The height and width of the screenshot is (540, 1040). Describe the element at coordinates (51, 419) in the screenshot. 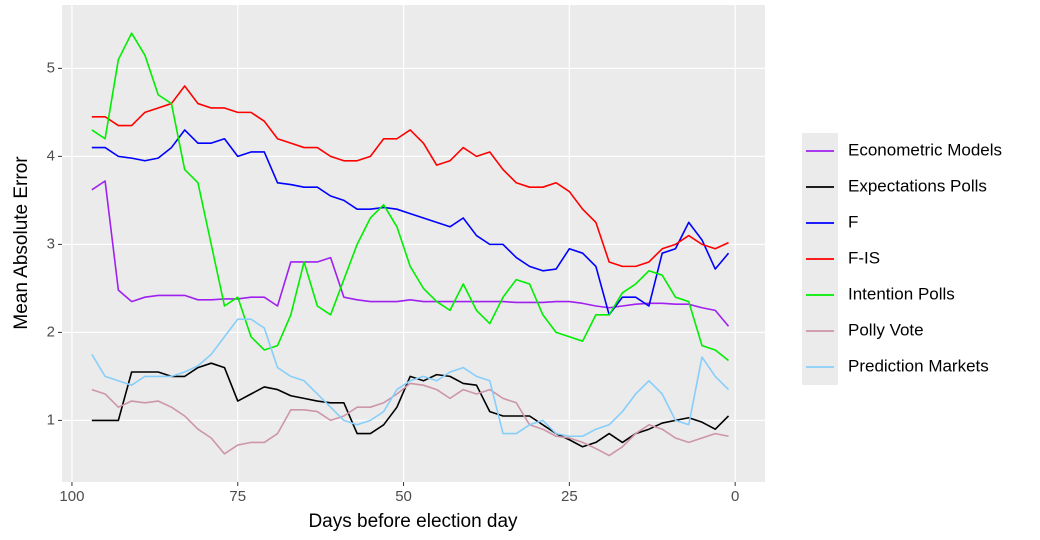

I see `y-tick-label: 1` at that location.